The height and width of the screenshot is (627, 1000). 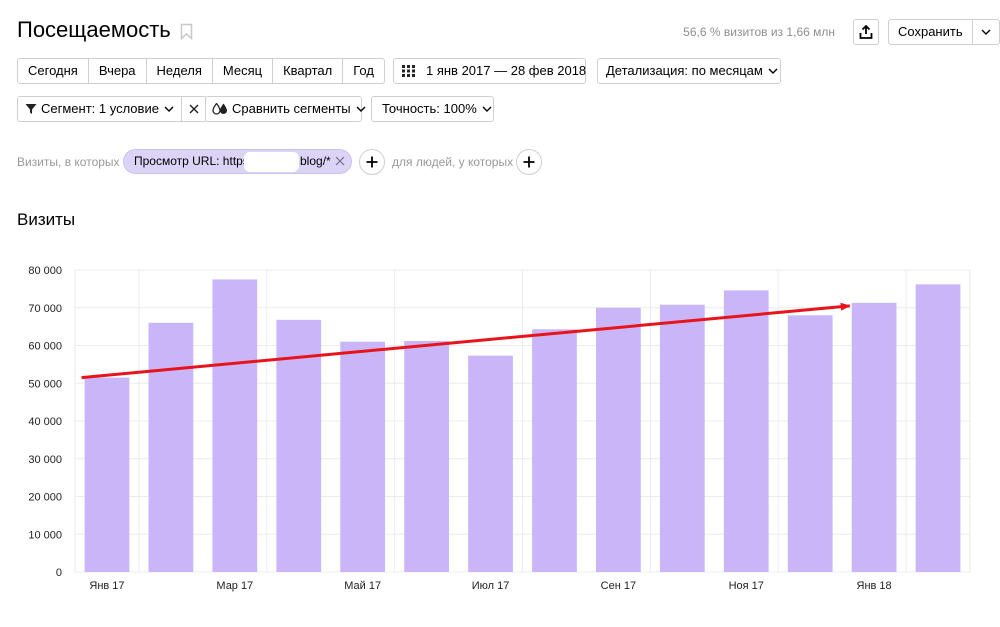 What do you see at coordinates (340, 161) in the screenshot?
I see `remove-chip-icon` at bounding box center [340, 161].